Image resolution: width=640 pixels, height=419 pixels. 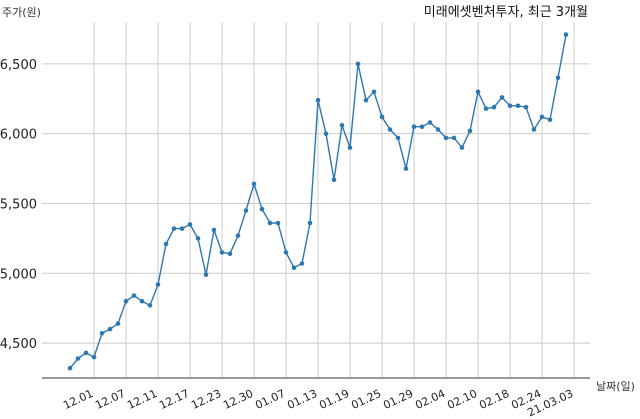 What do you see at coordinates (270, 399) in the screenshot?
I see `x-tick-label: 01.07` at bounding box center [270, 399].